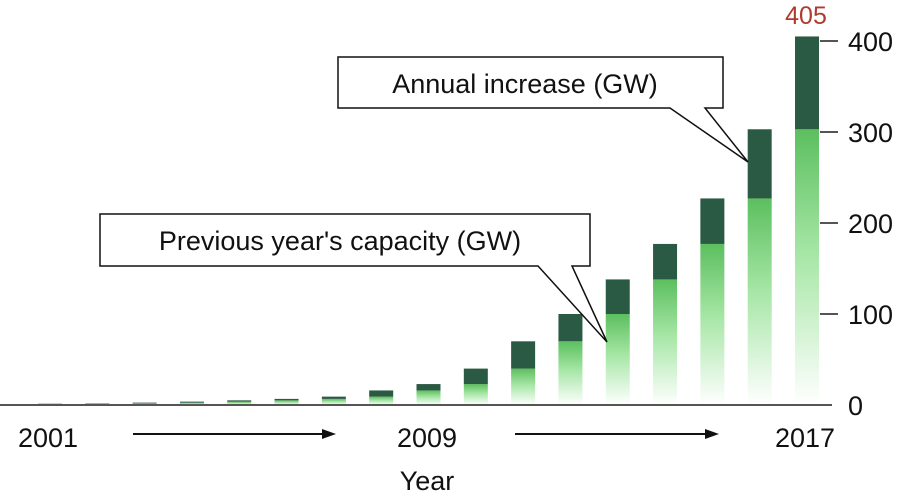 This screenshot has height=498, width=908. I want to click on callout-annual-increase: Annual increase (GW), so click(543, 109).